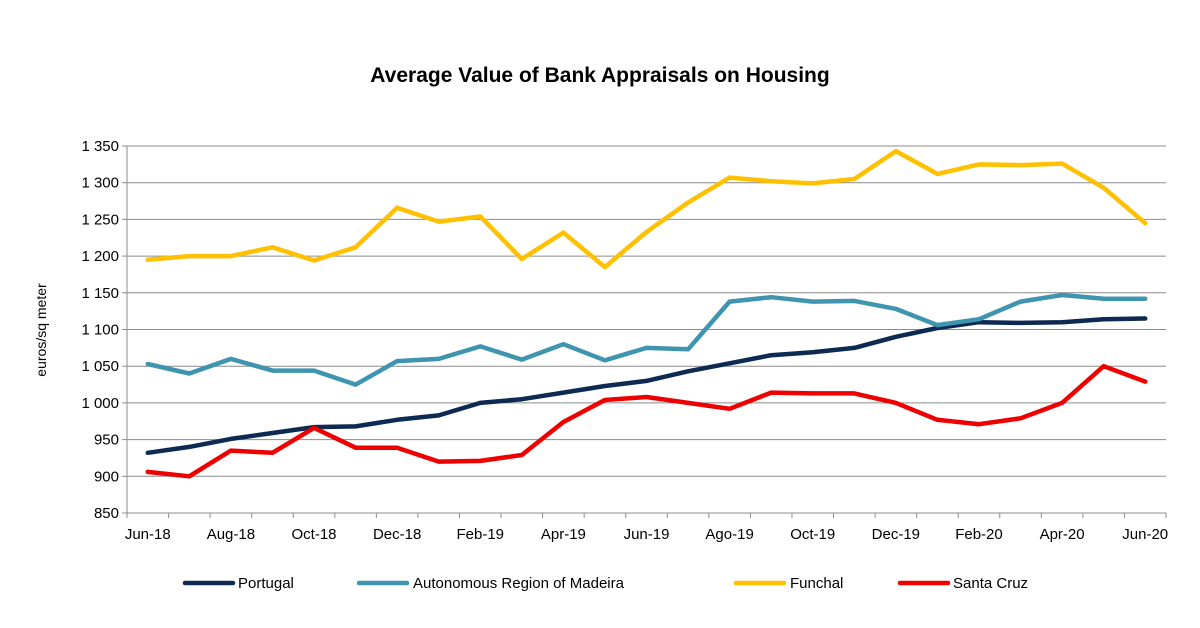 The height and width of the screenshot is (628, 1200). I want to click on y-tick-label: 850, so click(106, 513).